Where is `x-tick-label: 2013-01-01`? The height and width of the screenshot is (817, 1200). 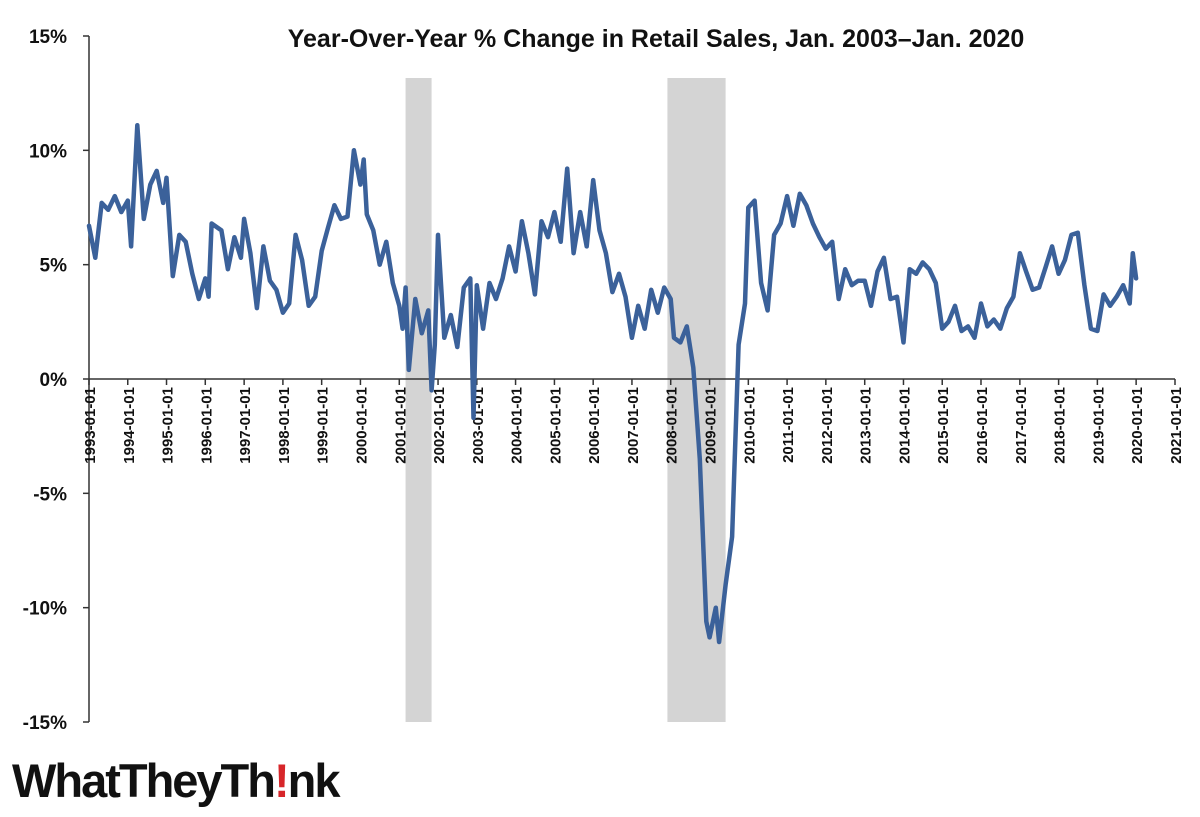 x-tick-label: 2013-01-01 is located at coordinates (866, 425).